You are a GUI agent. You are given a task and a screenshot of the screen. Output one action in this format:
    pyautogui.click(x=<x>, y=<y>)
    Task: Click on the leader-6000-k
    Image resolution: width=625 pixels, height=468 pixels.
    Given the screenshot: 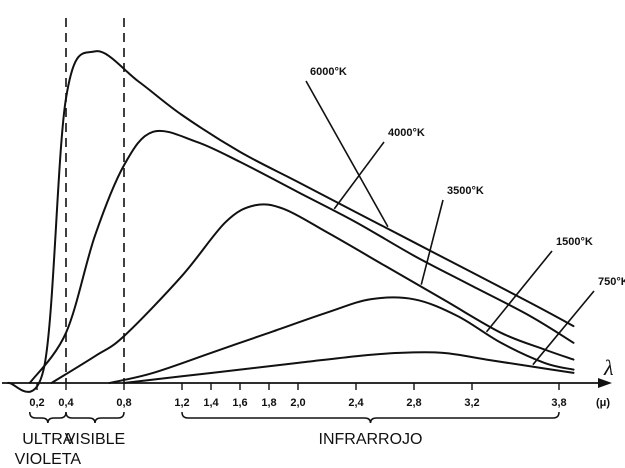 What is the action you would take?
    pyautogui.click(x=347, y=154)
    